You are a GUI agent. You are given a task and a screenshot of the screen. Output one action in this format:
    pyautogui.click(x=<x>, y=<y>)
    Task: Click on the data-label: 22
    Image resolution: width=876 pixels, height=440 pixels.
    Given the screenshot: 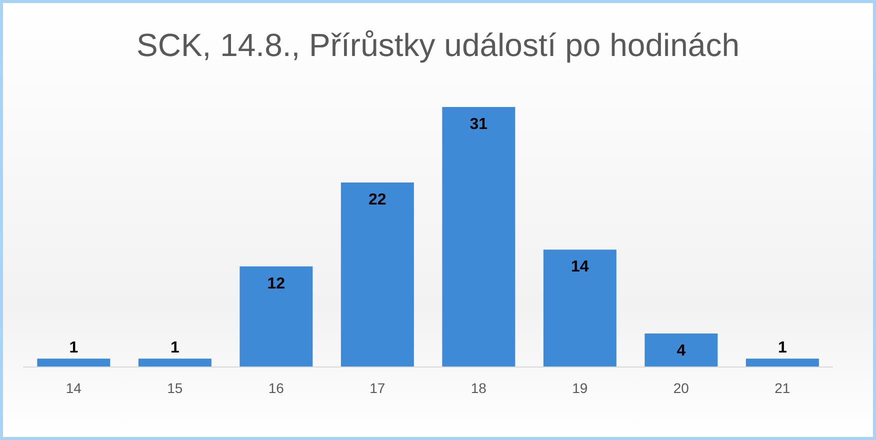 What is the action you would take?
    pyautogui.click(x=377, y=199)
    